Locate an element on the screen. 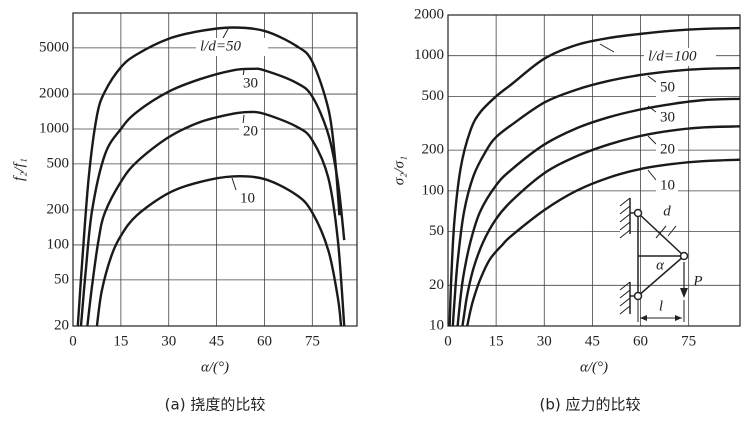 The height and width of the screenshot is (421, 747). y-tick-label: 5000 is located at coordinates (54, 47).